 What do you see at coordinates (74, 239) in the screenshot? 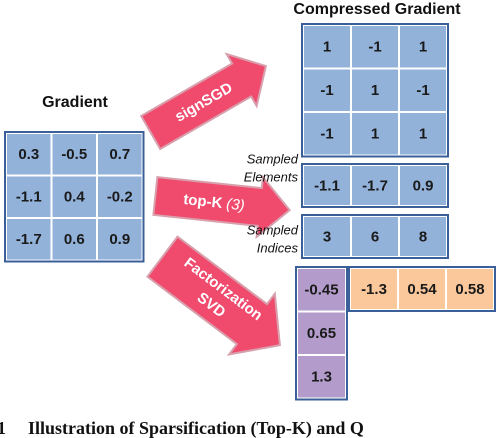
I see `cell-value: 0.6` at bounding box center [74, 239].